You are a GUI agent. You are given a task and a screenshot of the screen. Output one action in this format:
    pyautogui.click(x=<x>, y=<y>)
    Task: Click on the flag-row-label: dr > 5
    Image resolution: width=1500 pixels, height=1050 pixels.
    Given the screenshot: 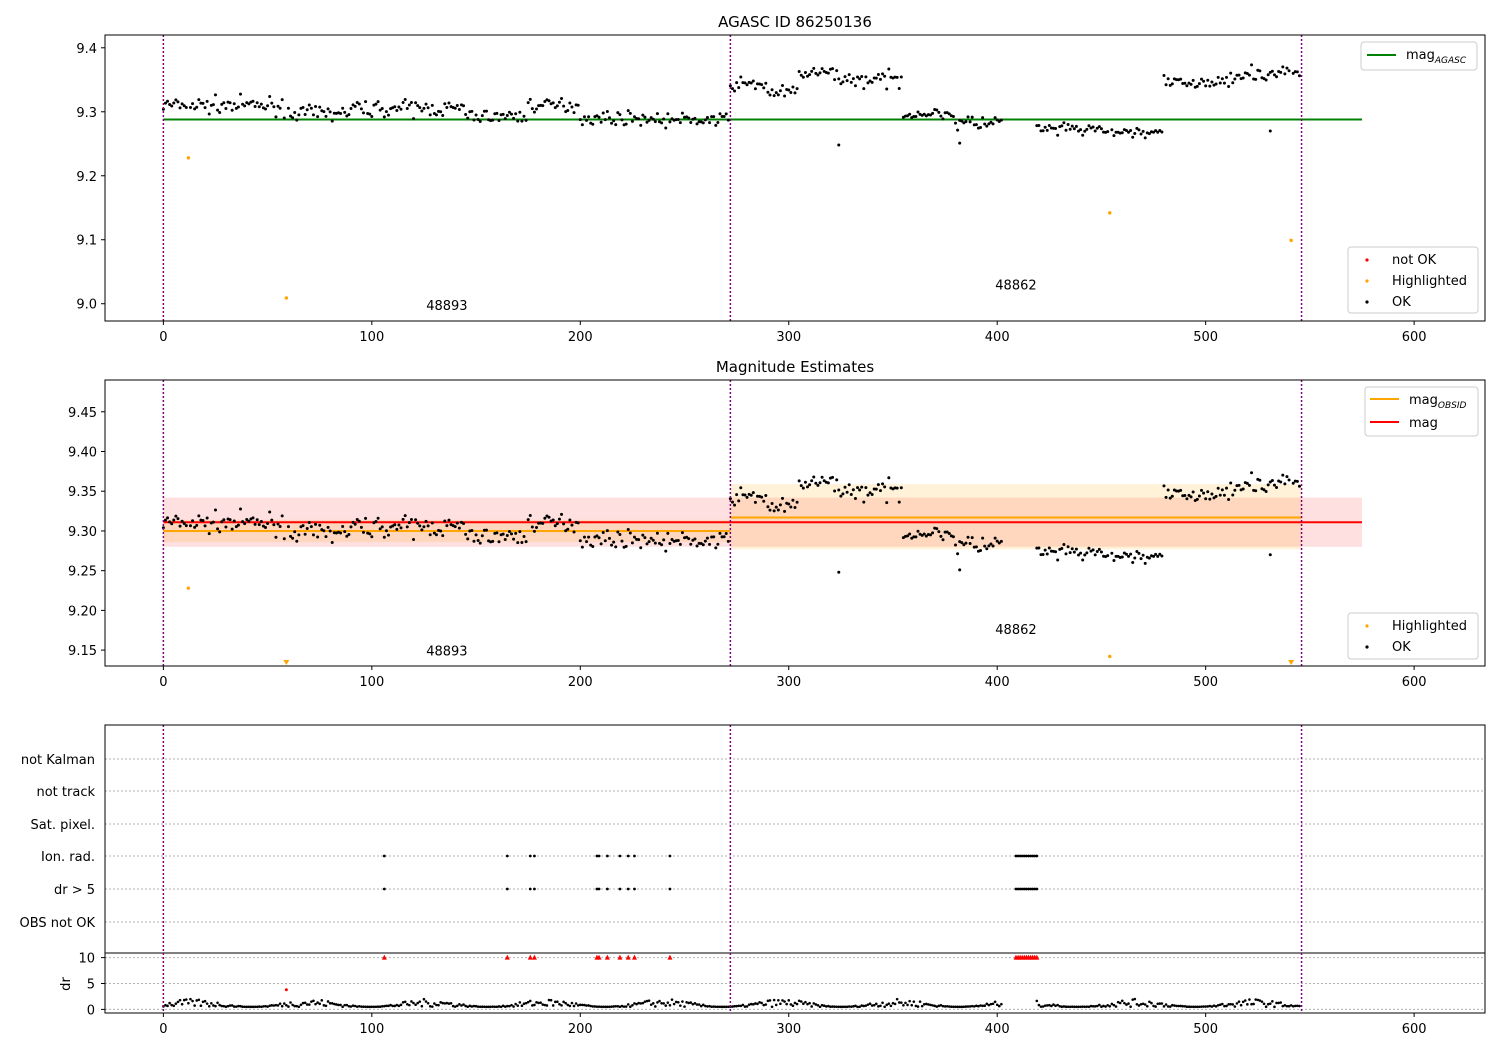 What is the action you would take?
    pyautogui.click(x=74, y=890)
    